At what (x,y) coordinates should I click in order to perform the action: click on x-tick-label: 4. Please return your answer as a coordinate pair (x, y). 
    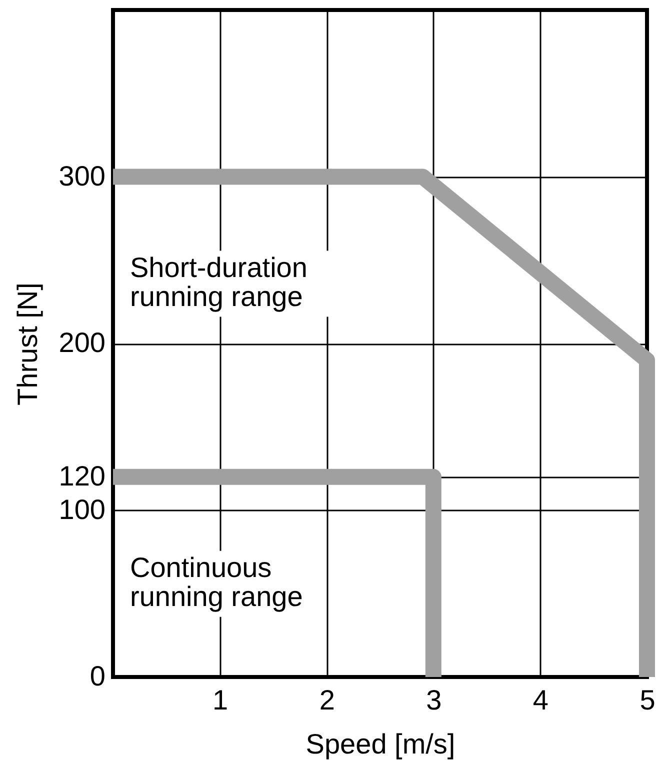
    Looking at the image, I should click on (540, 700).